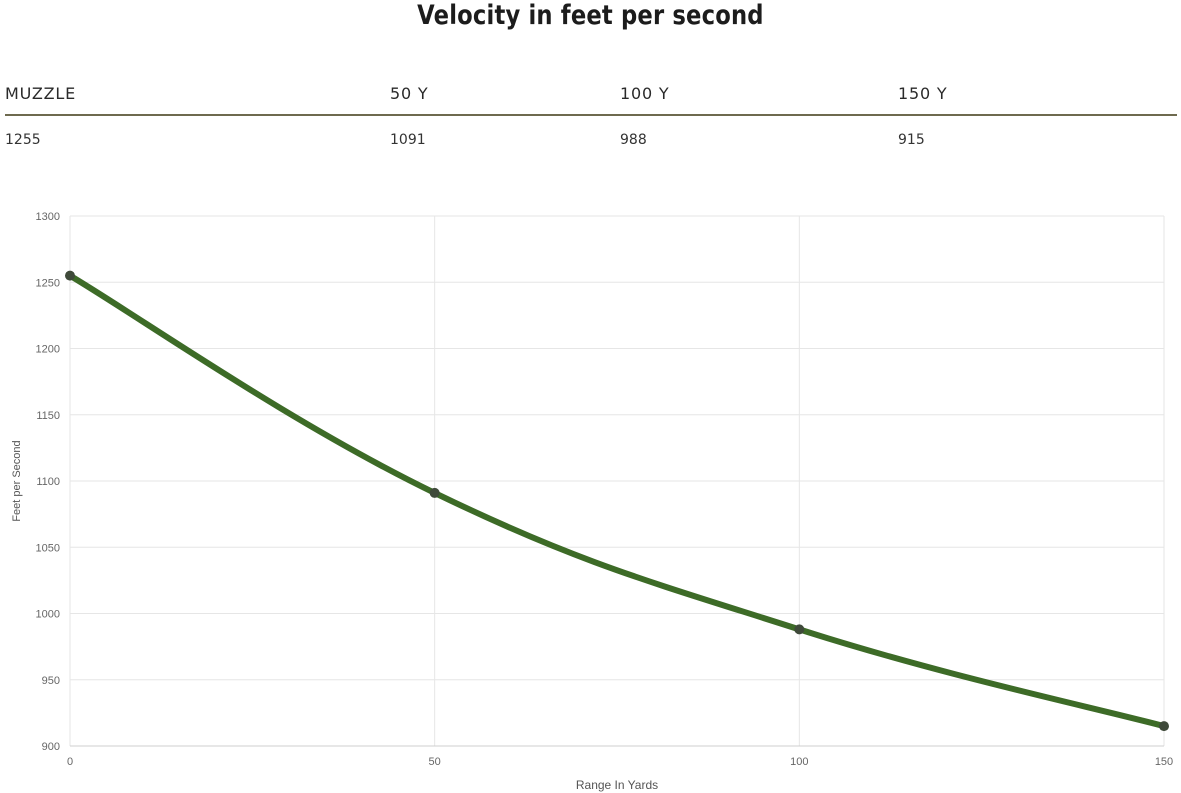 This screenshot has height=793, width=1181. I want to click on column-header-150y: 150 Y, so click(923, 93).